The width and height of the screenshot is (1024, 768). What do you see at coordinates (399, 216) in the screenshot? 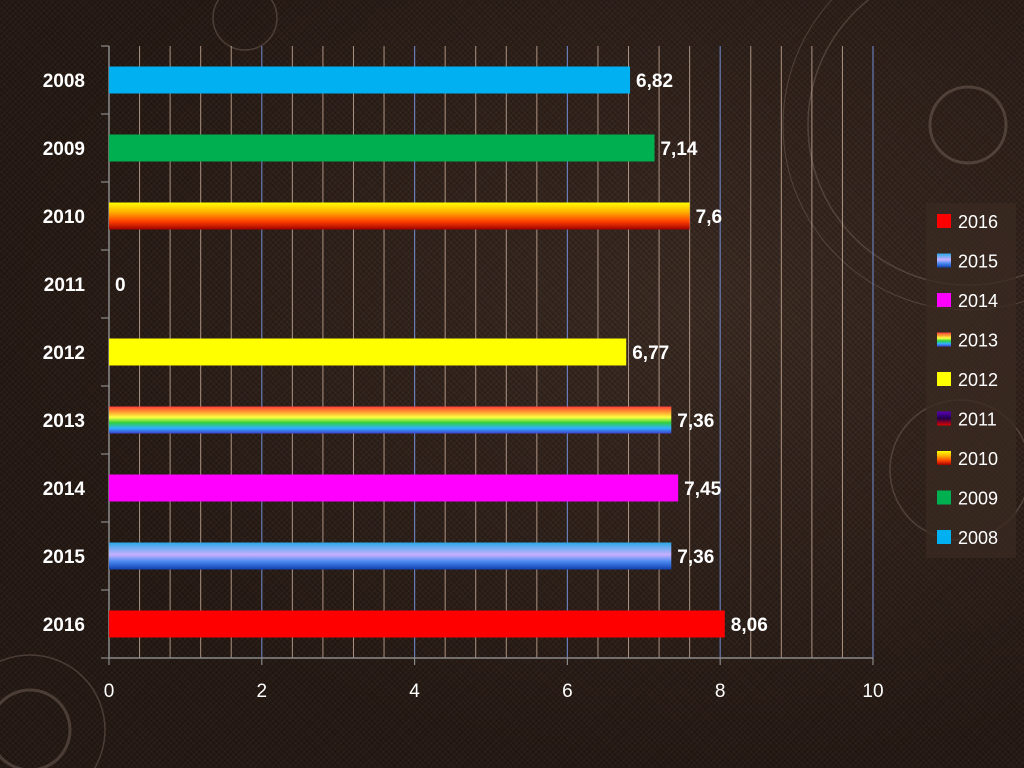
I see `bar-2010` at bounding box center [399, 216].